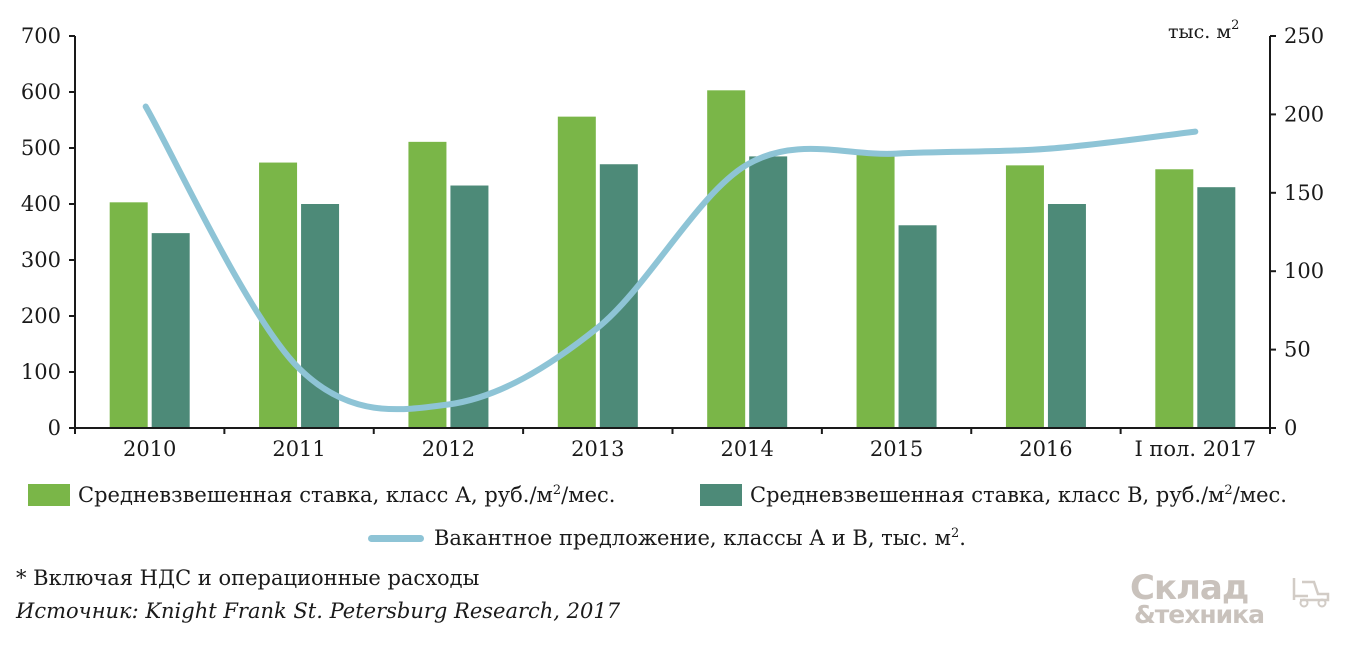  What do you see at coordinates (1195, 449) in the screenshot?
I see `x-tick-label-7: I пол. 2017` at bounding box center [1195, 449].